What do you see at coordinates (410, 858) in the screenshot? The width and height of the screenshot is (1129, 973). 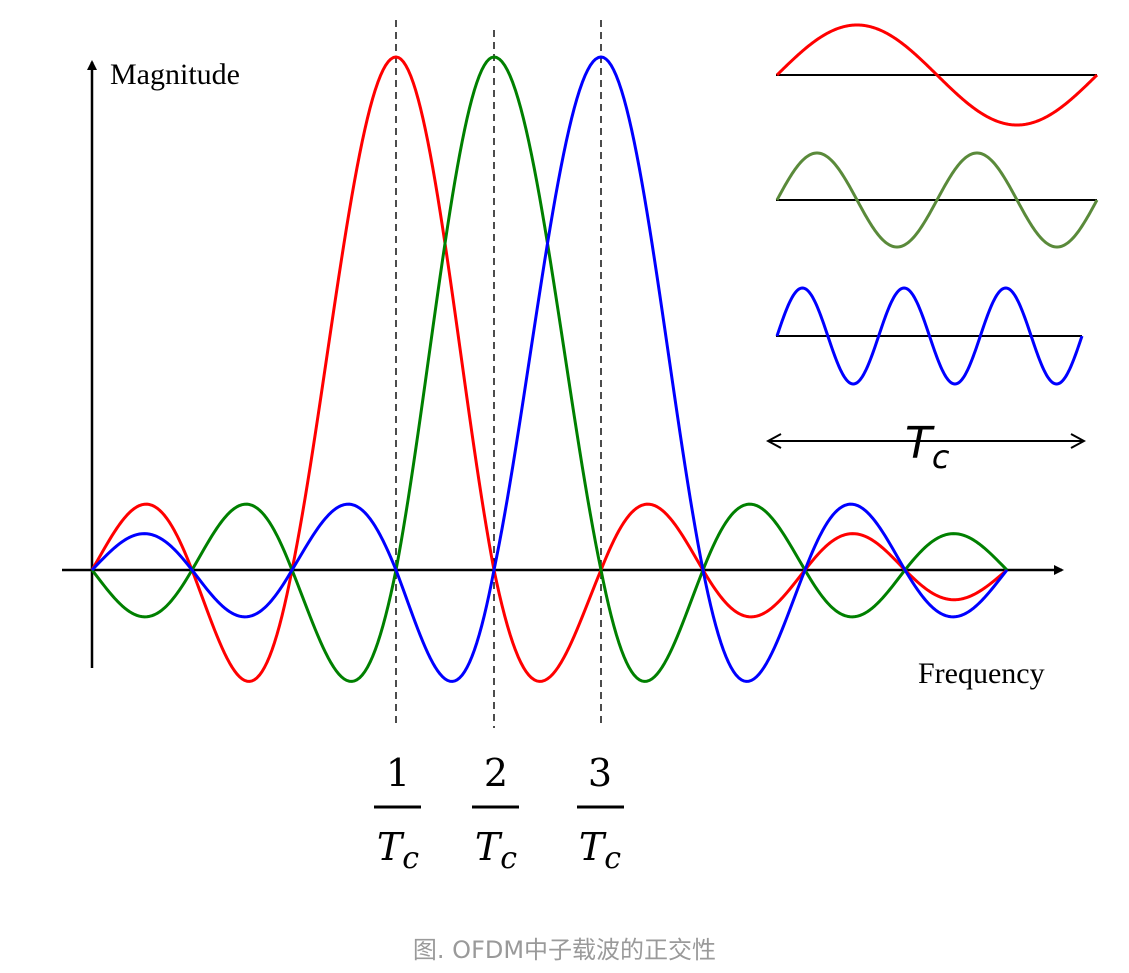 I see `tick-1-denominator-sub: c` at bounding box center [410, 858].